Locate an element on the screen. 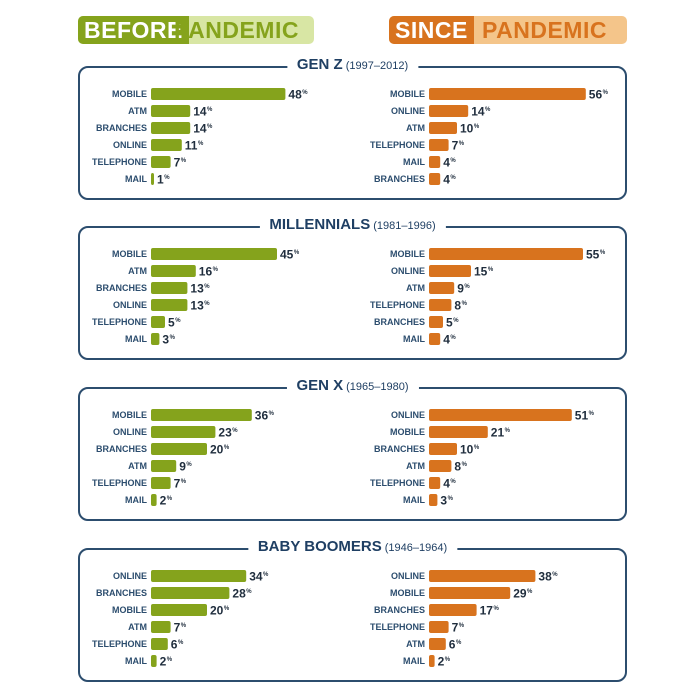 This screenshot has width=700, height=700. before-value-label: 34% is located at coordinates (259, 577).